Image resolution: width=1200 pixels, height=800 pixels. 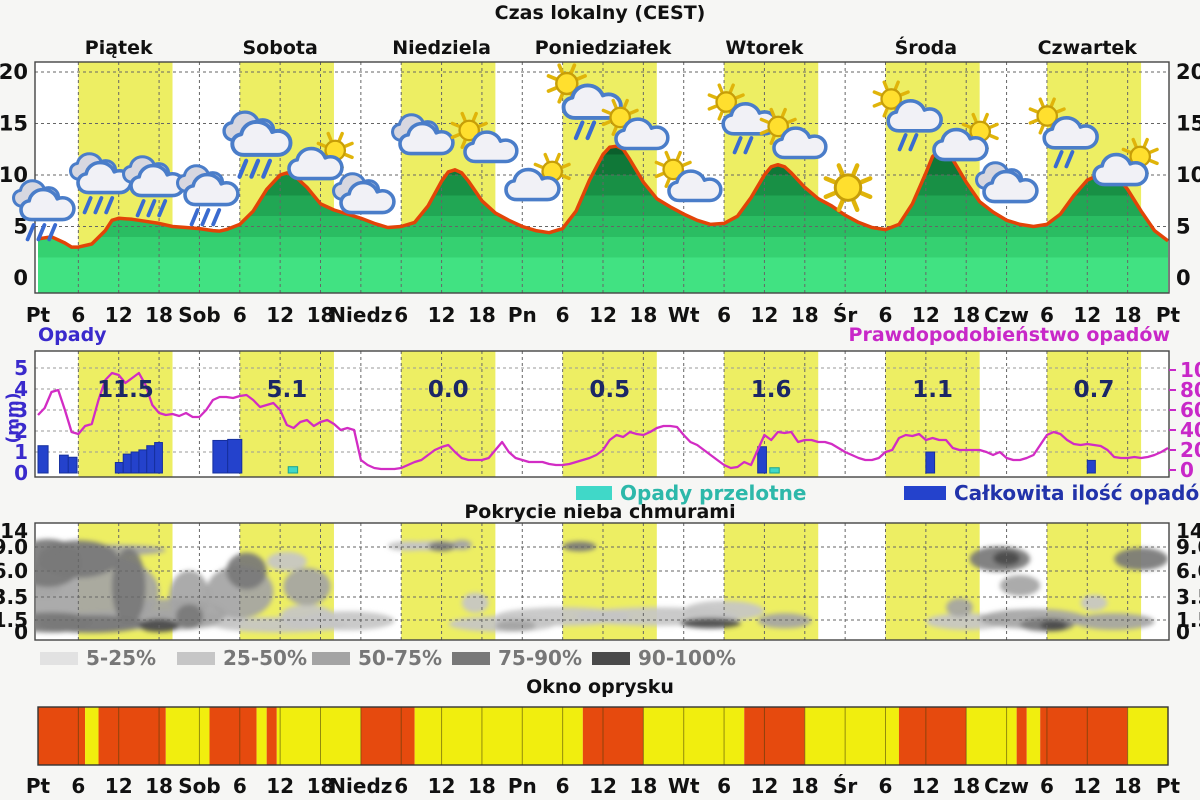 I want to click on cloud-swatch-1-icon, so click(x=59, y=658).